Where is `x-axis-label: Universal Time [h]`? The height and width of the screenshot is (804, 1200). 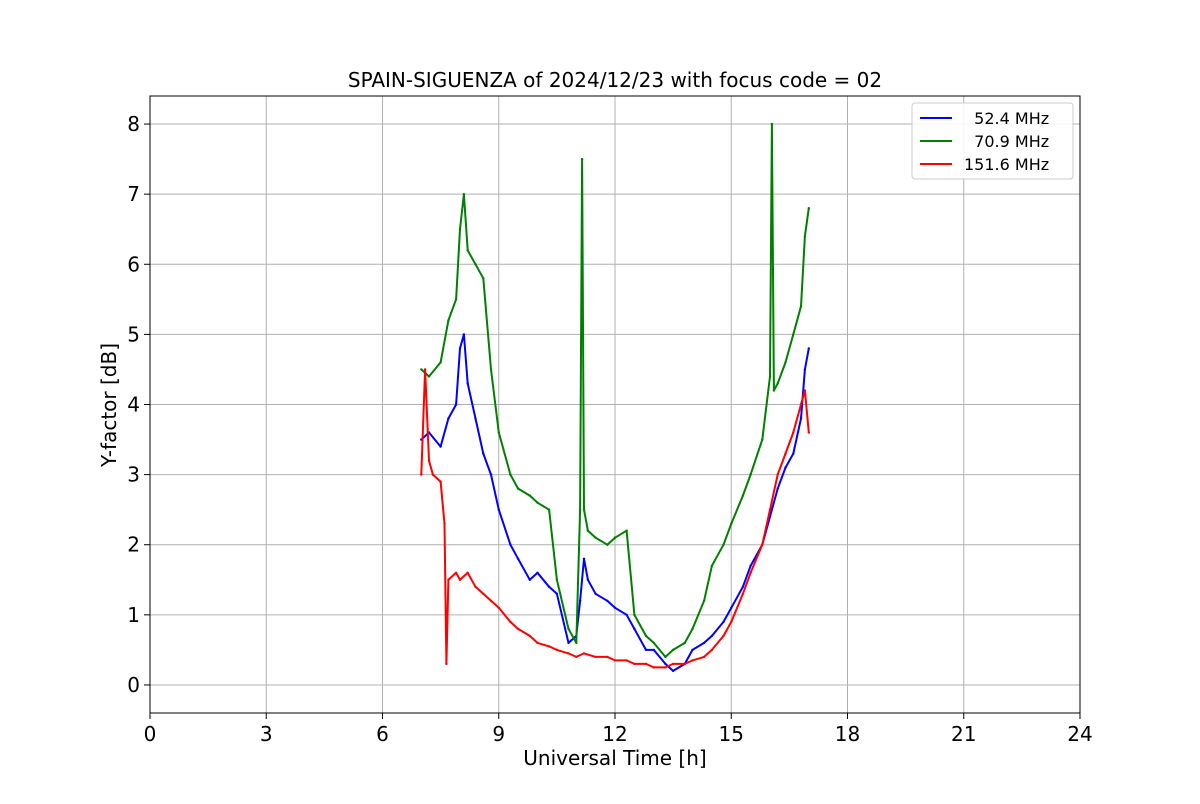 x-axis-label: Universal Time [h] is located at coordinates (614, 758).